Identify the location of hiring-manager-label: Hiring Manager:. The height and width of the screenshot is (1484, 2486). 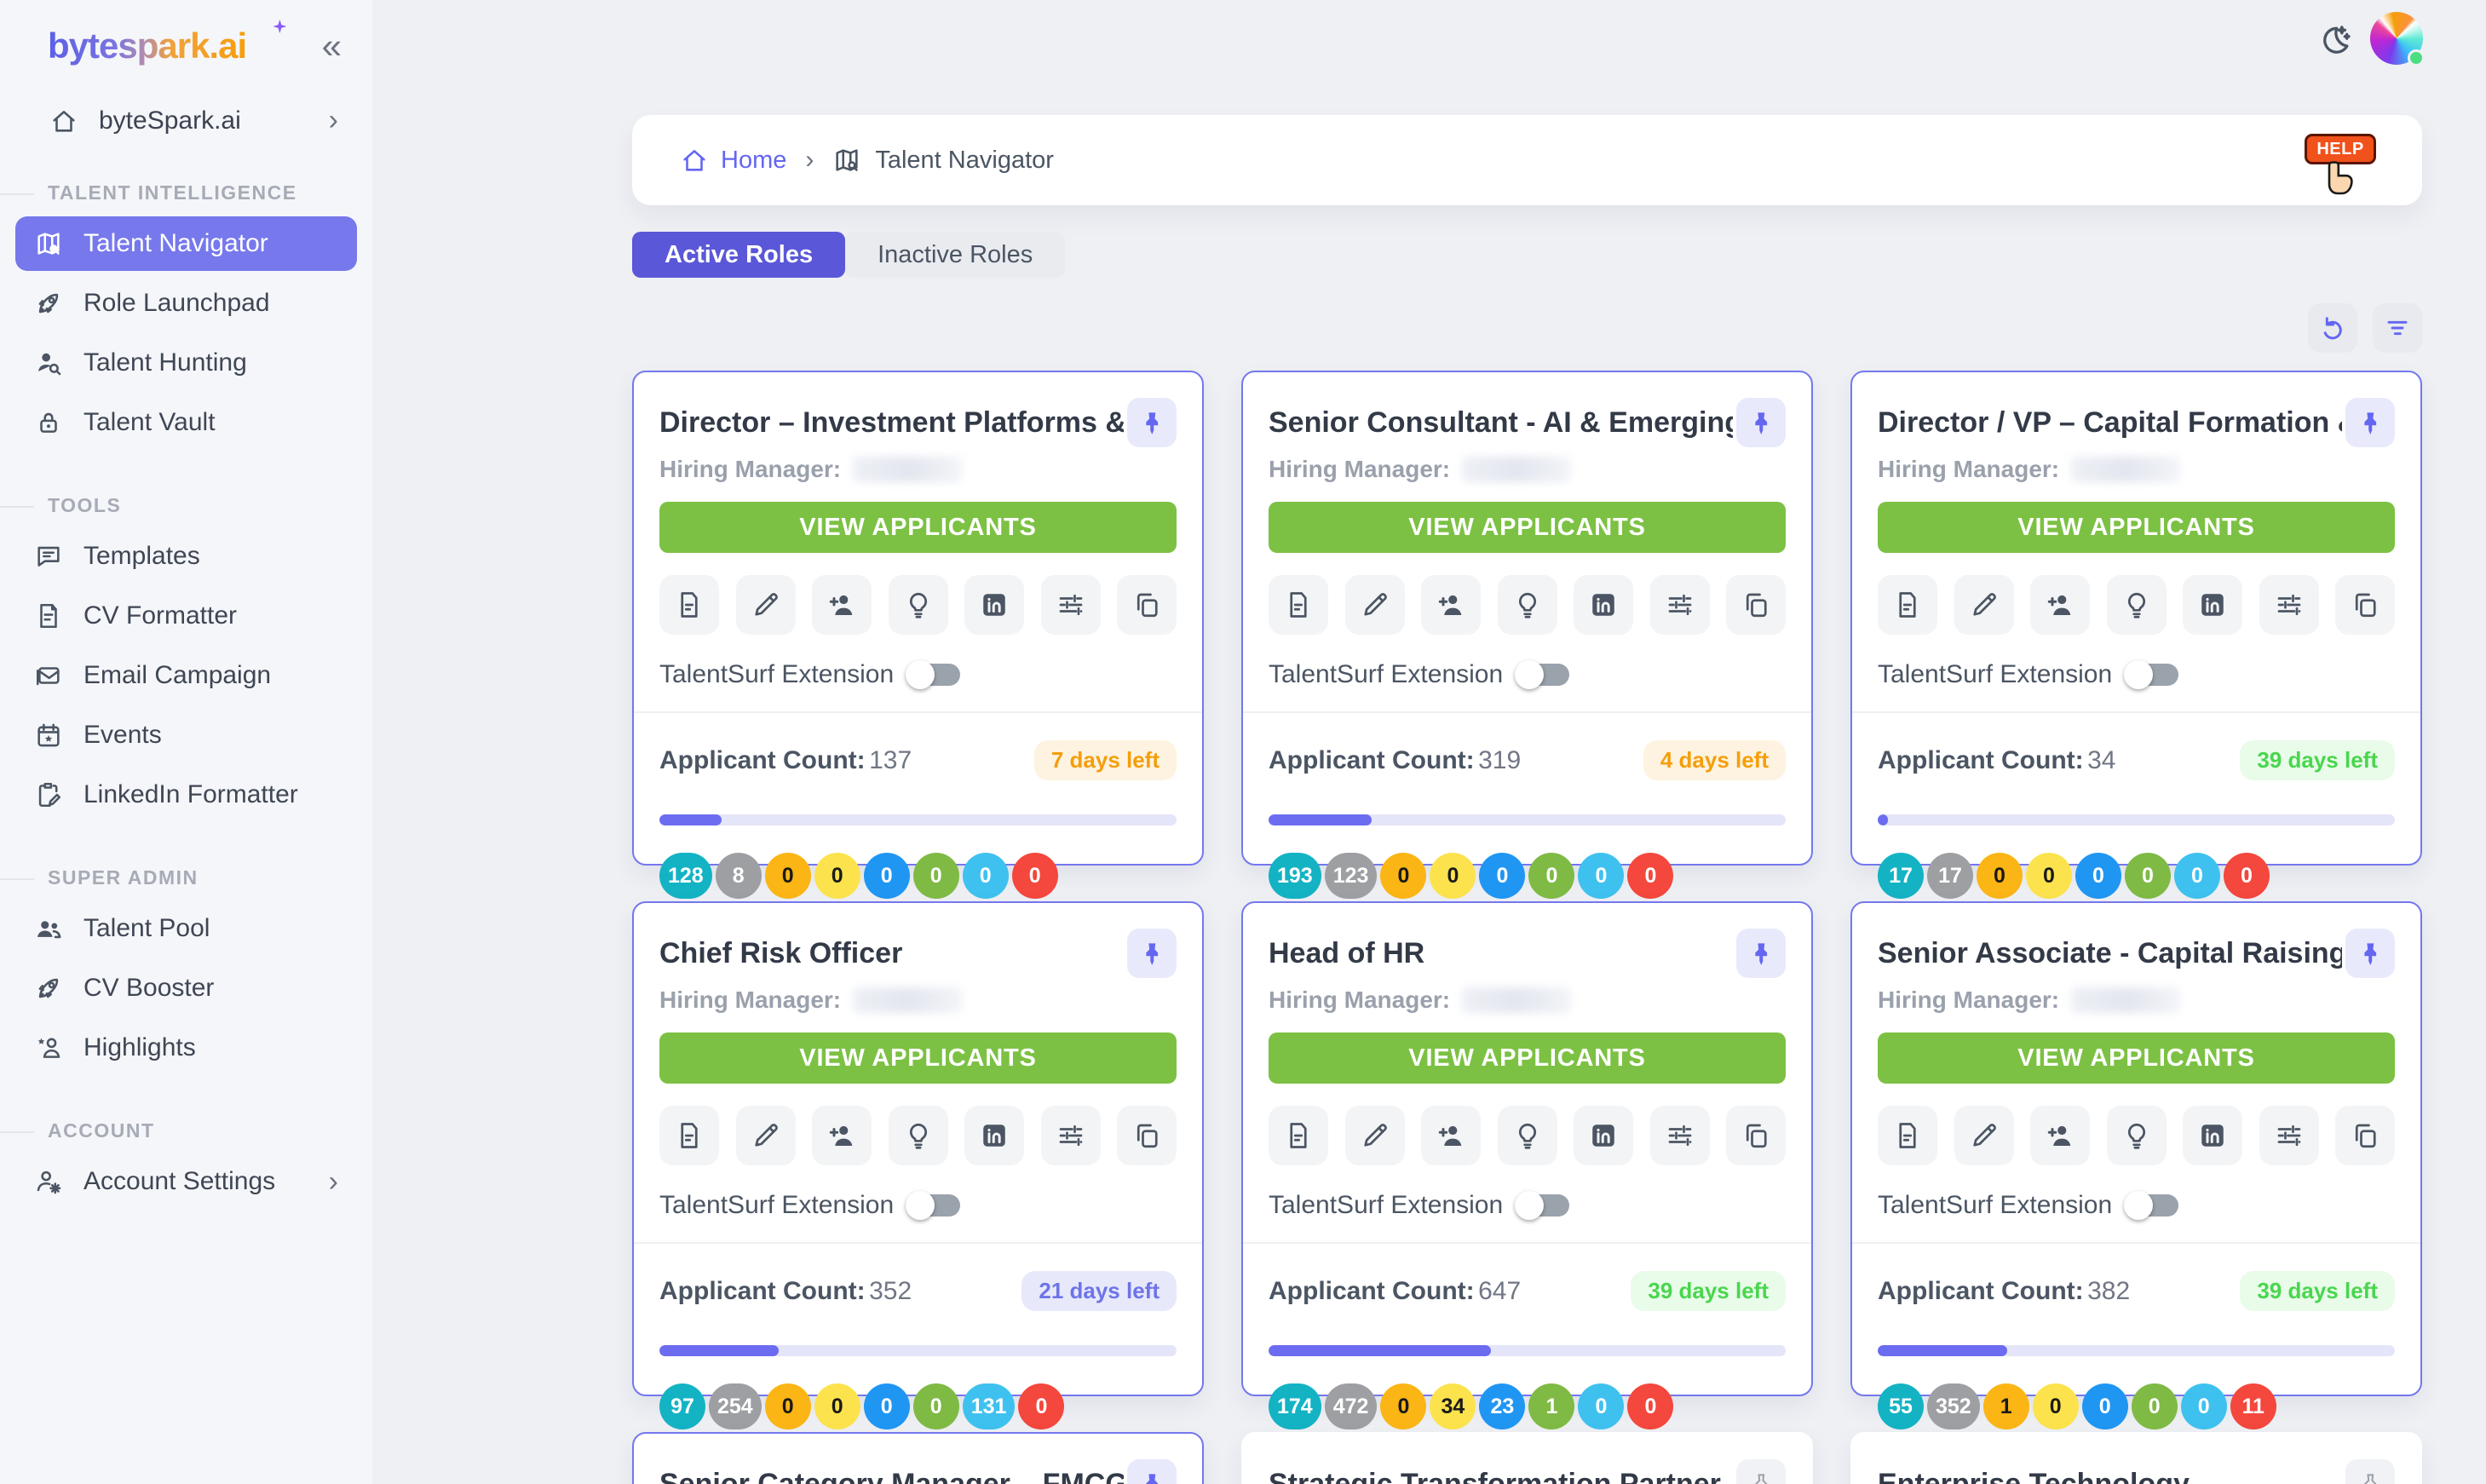
(1969, 469).